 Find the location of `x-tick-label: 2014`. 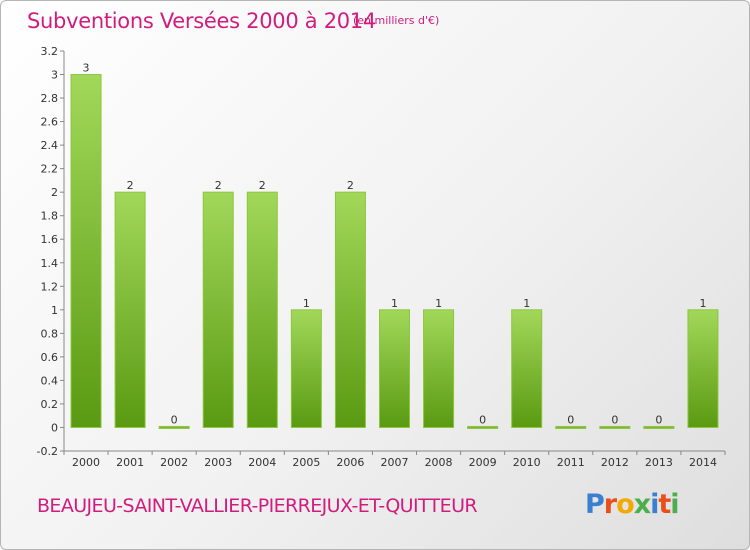

x-tick-label: 2014 is located at coordinates (703, 462).